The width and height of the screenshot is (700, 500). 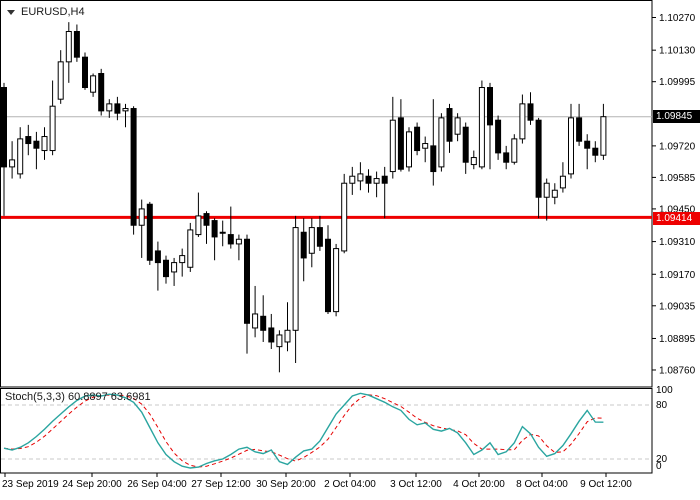 What do you see at coordinates (662, 459) in the screenshot?
I see `stoch-axis-label: 20` at bounding box center [662, 459].